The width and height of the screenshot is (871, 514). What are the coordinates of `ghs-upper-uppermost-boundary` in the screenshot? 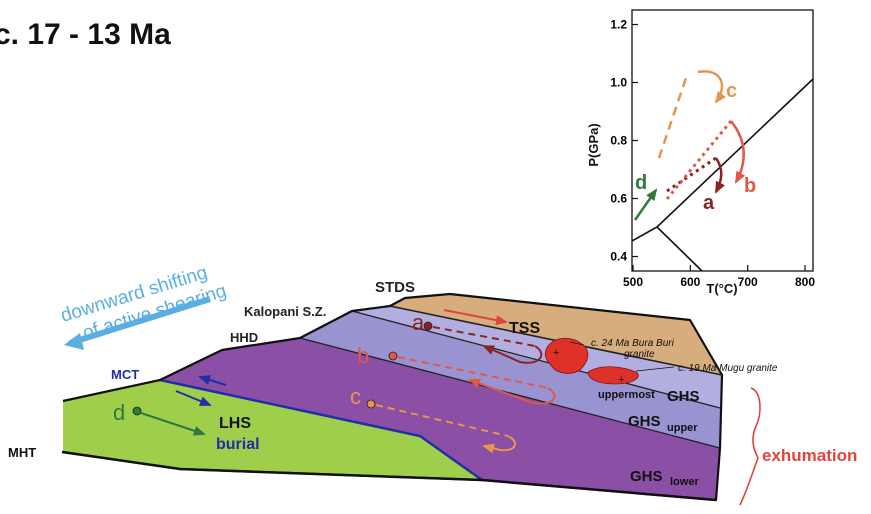 It's located at (536, 359).